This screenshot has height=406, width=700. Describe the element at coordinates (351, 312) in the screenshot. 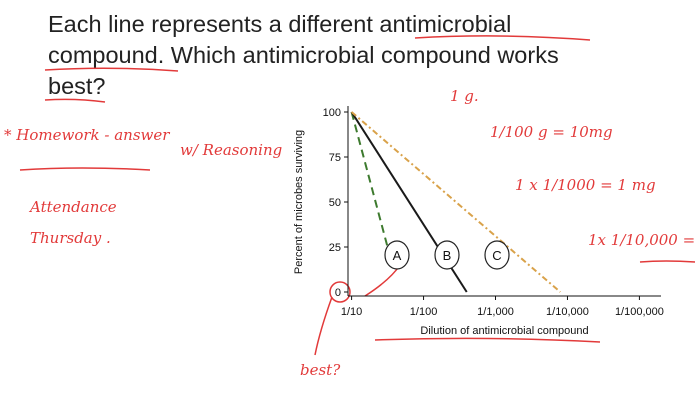

I see `x-tick-label: 1/10` at that location.